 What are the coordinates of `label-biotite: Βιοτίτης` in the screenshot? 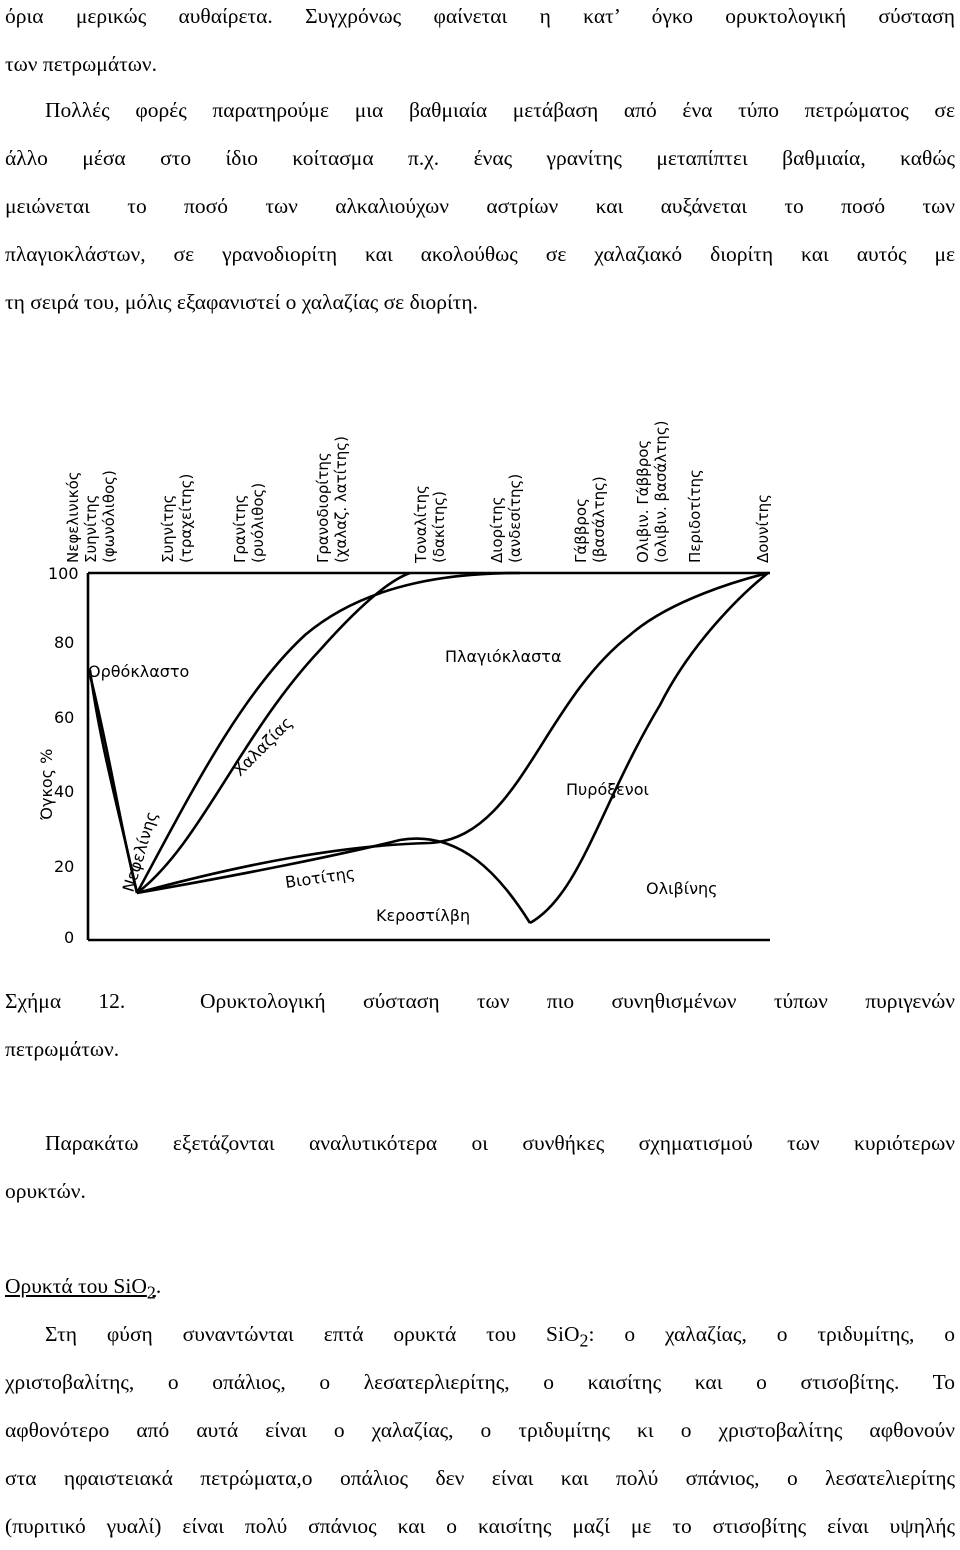 It's located at (320, 877).